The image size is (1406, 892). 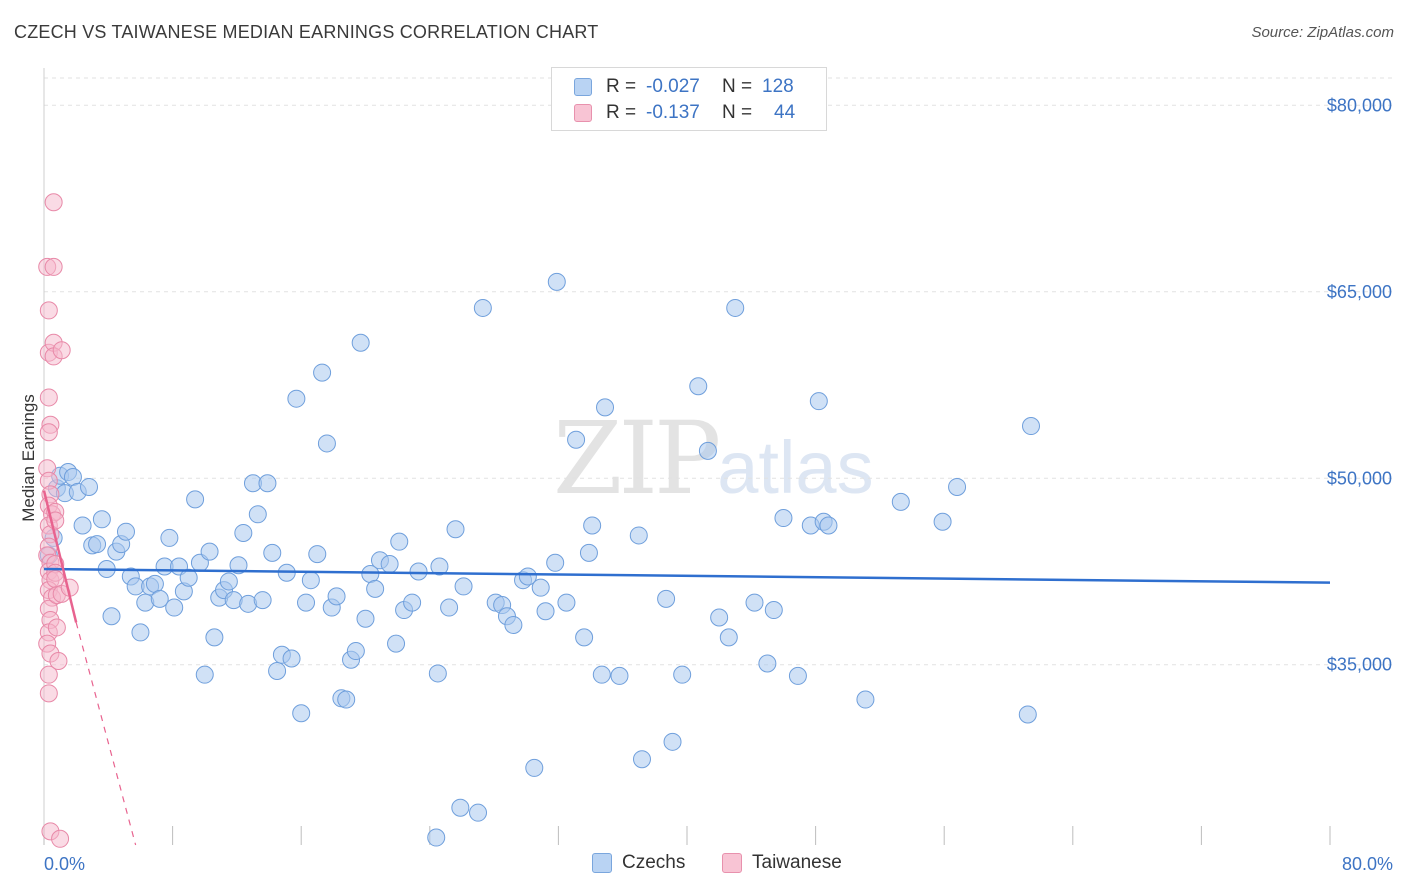 I want to click on y-tick-label: $65,000, so click(x=1359, y=292).